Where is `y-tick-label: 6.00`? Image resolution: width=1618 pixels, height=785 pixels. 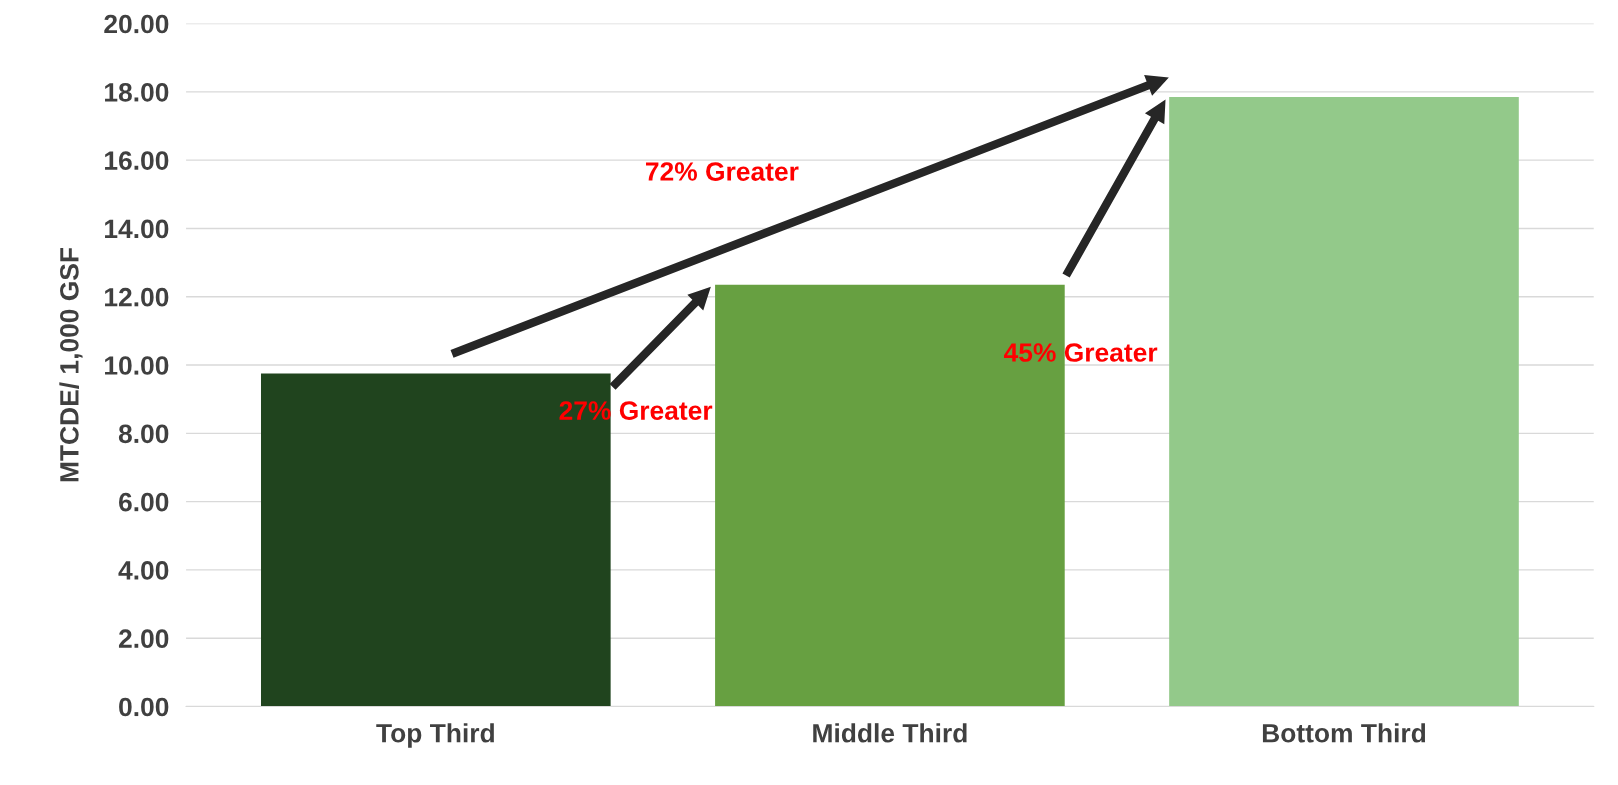
y-tick-label: 6.00 is located at coordinates (144, 502).